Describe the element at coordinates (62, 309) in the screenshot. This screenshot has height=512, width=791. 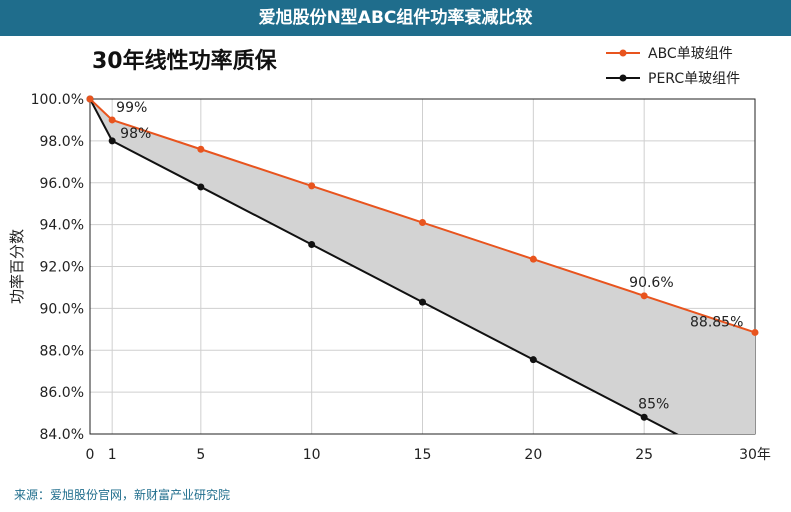
I see `y-tick-label: 90.0%` at that location.